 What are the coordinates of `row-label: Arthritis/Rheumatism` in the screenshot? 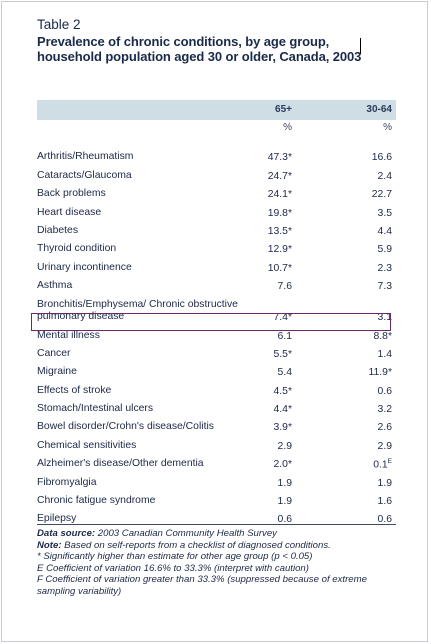 It's located at (85, 157).